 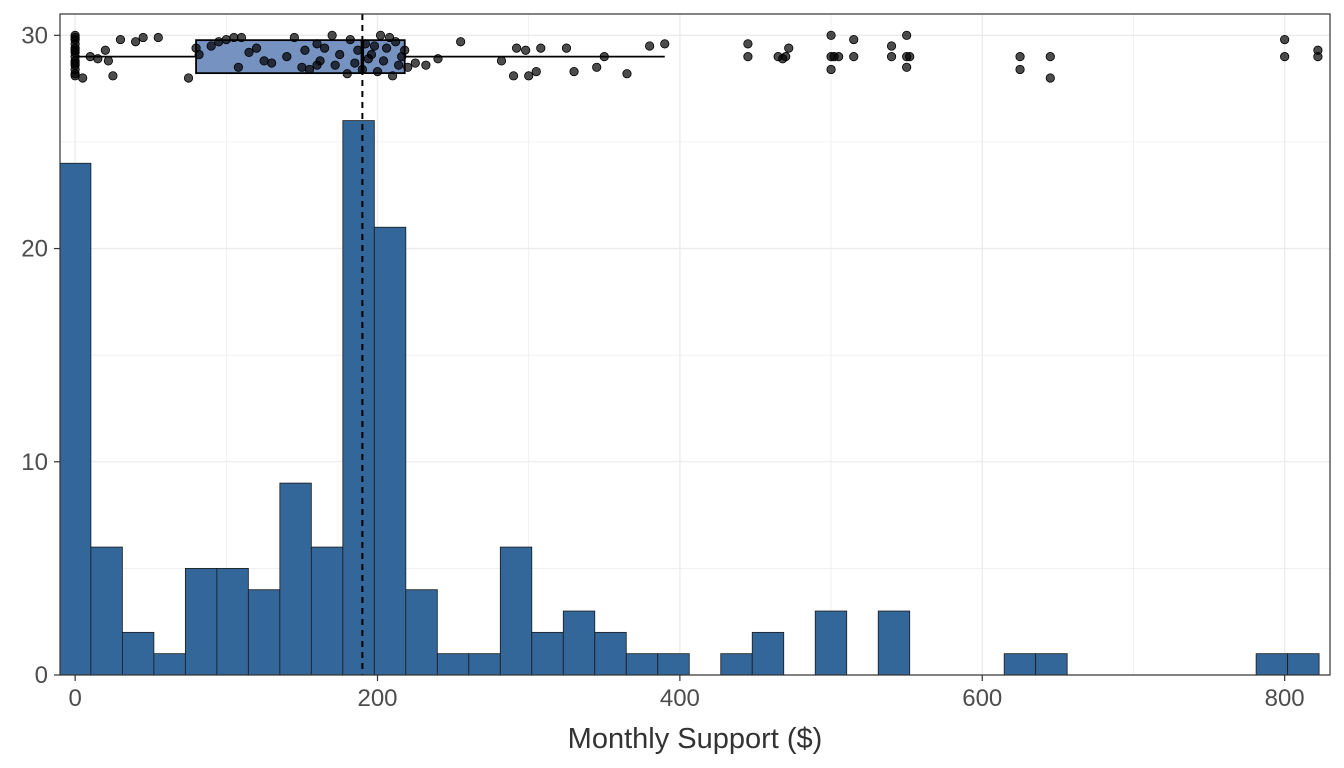 I want to click on jitter-points, so click(x=696, y=56).